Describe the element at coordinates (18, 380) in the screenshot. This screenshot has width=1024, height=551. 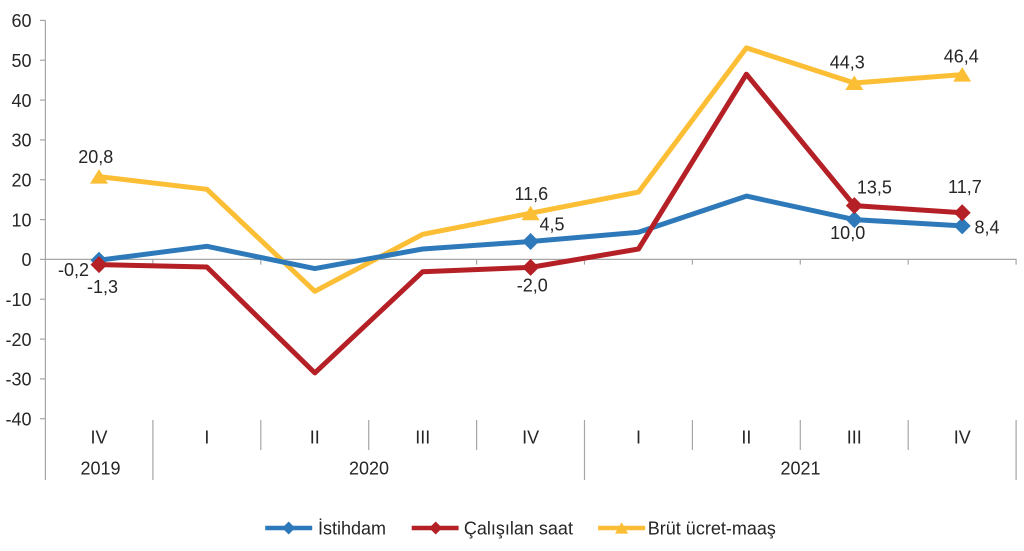
I see `svg-text: -30` at that location.